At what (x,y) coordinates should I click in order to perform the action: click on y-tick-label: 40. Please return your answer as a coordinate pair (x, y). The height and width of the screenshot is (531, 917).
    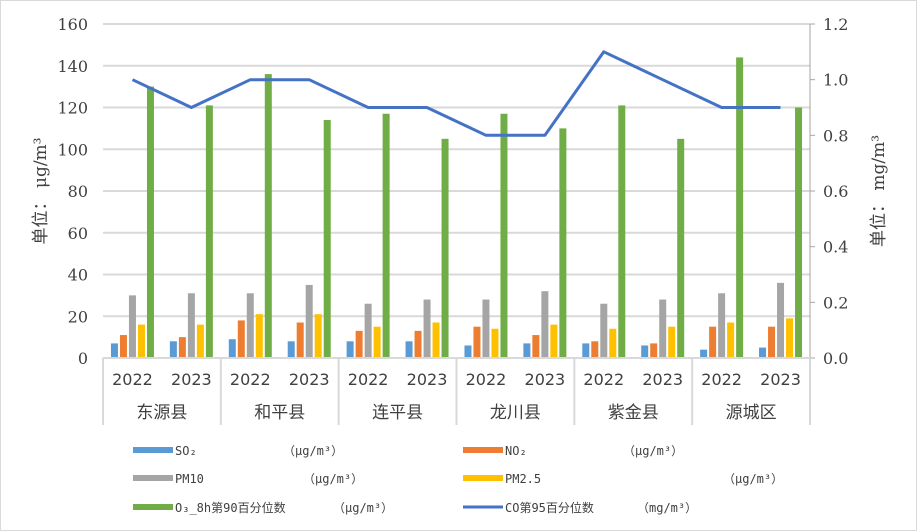
    Looking at the image, I should click on (78, 275).